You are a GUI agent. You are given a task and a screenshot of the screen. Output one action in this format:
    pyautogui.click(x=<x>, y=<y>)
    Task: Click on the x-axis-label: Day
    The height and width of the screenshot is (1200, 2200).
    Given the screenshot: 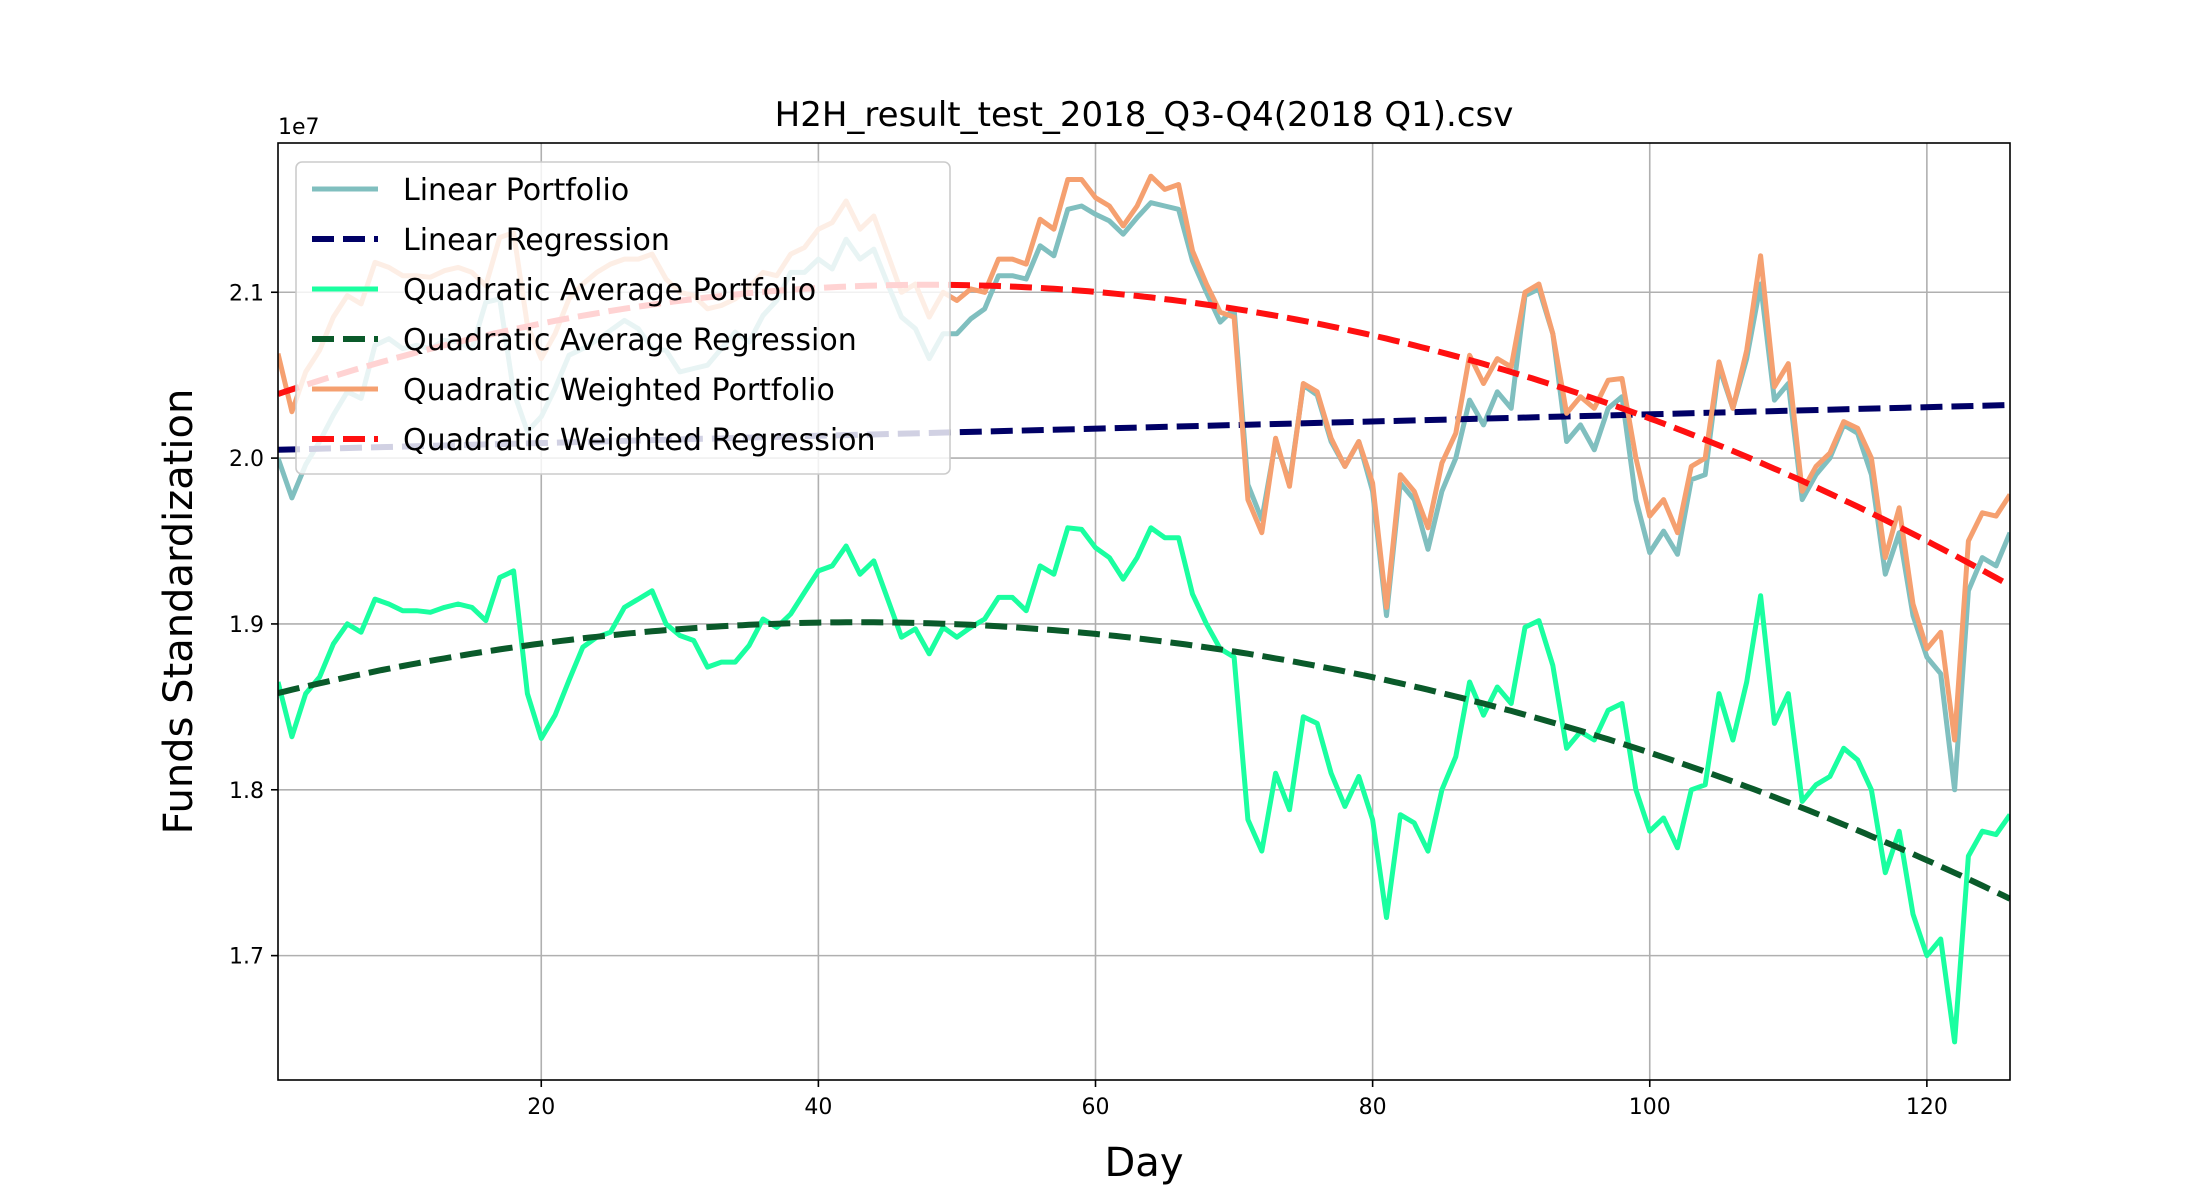 What is the action you would take?
    pyautogui.click(x=1144, y=1163)
    